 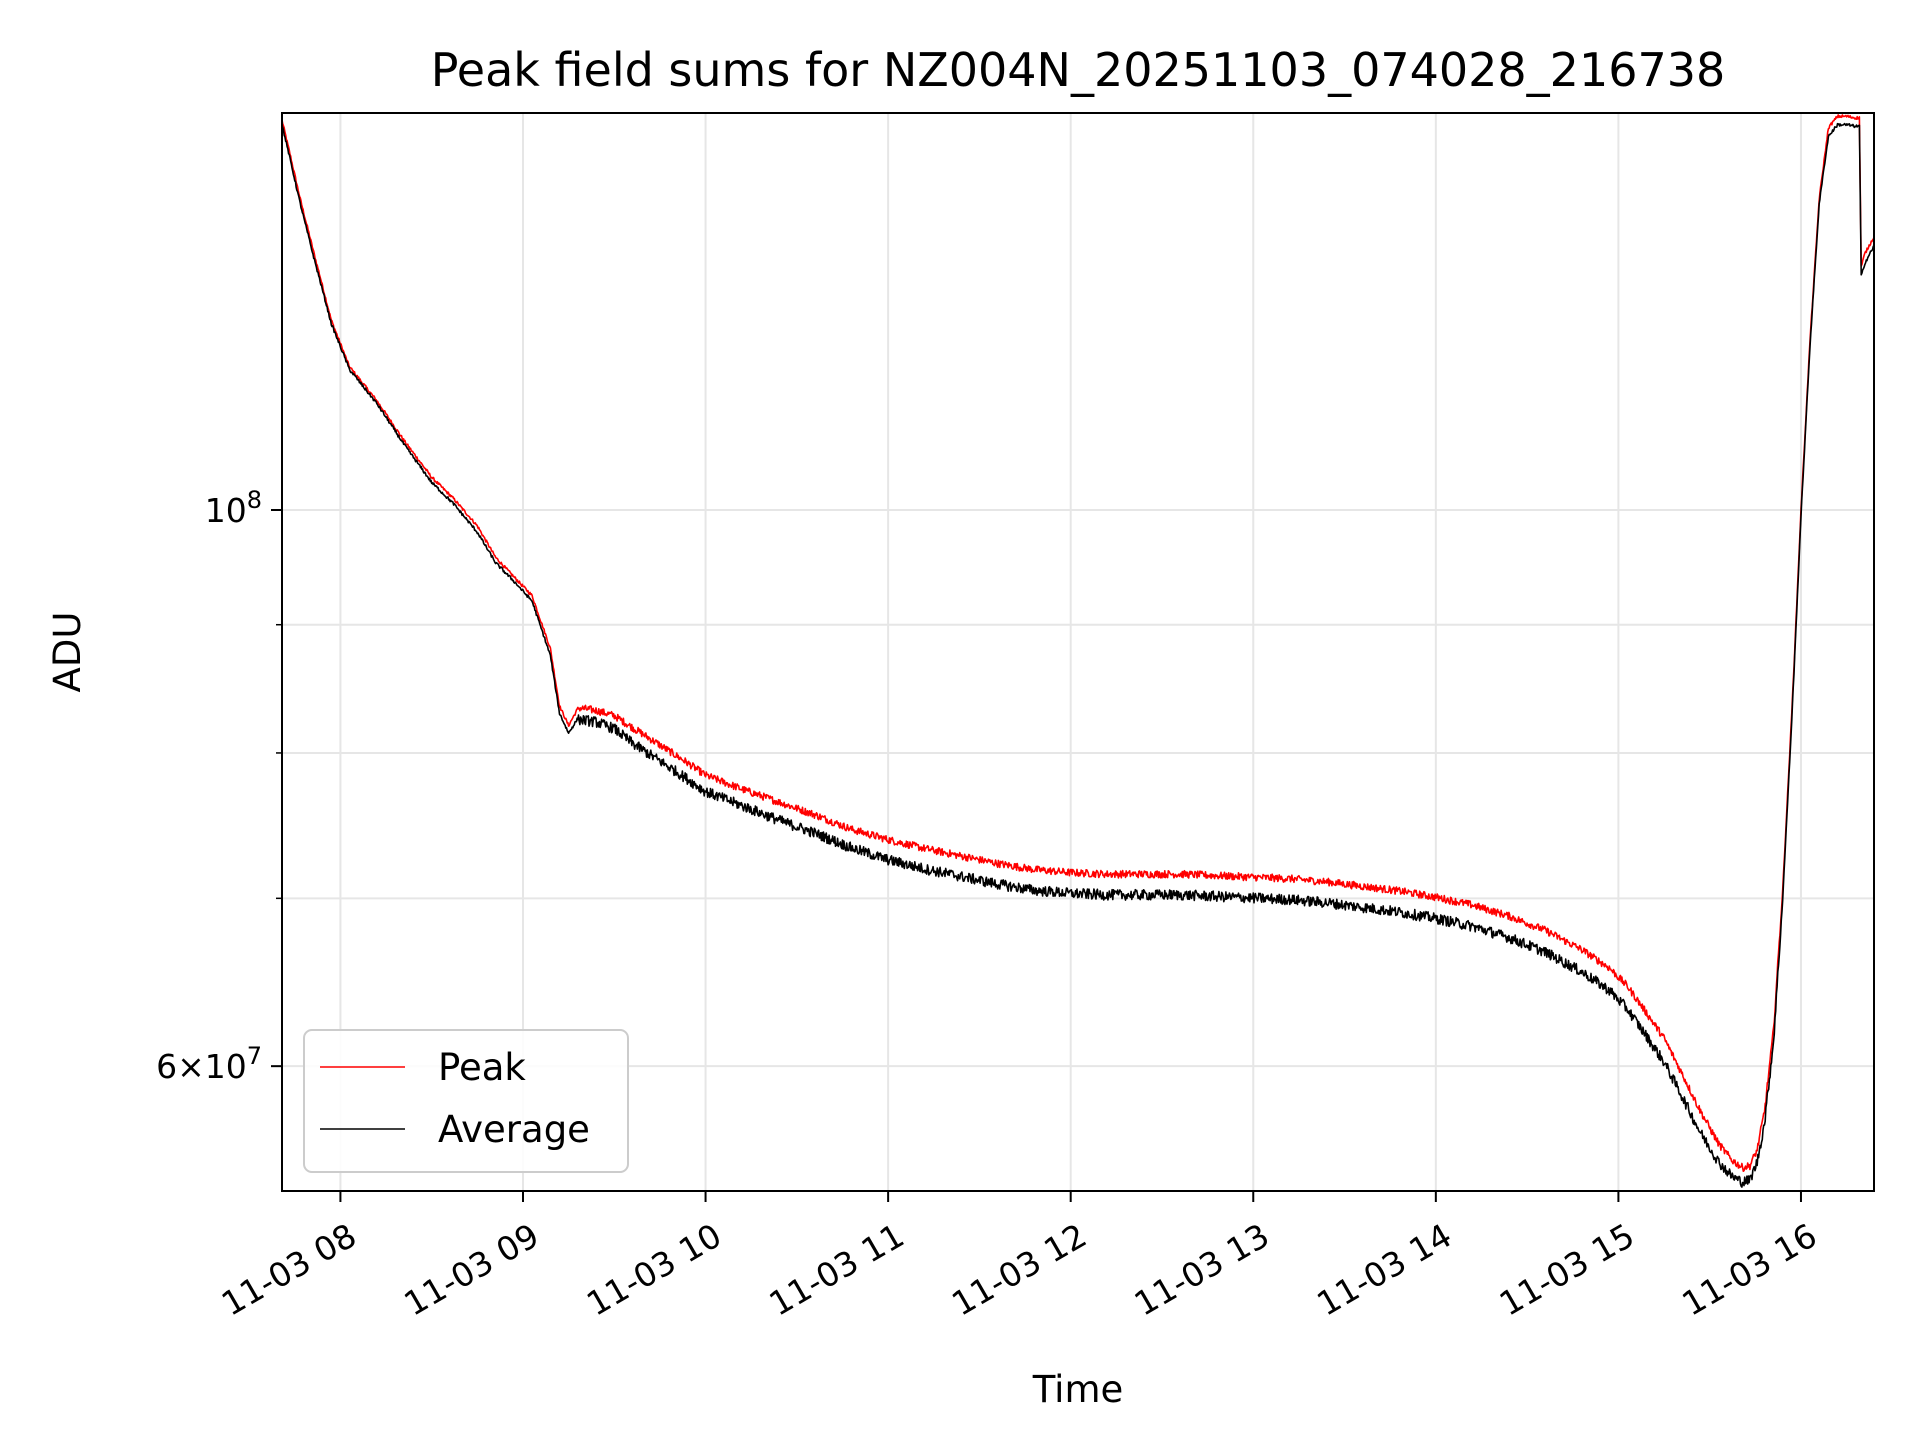 What do you see at coordinates (219, 786) in the screenshot?
I see `y-axis-ticks: 6×107 108` at bounding box center [219, 786].